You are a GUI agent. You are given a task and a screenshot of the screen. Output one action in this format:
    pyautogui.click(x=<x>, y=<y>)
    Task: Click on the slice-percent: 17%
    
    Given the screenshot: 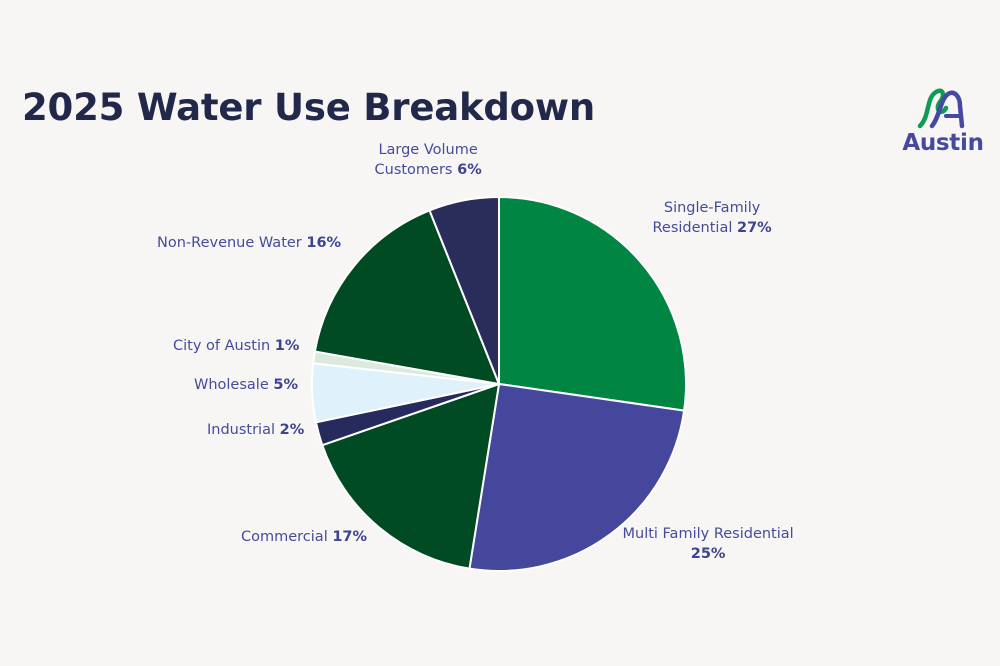 What is the action you would take?
    pyautogui.click(x=350, y=537)
    